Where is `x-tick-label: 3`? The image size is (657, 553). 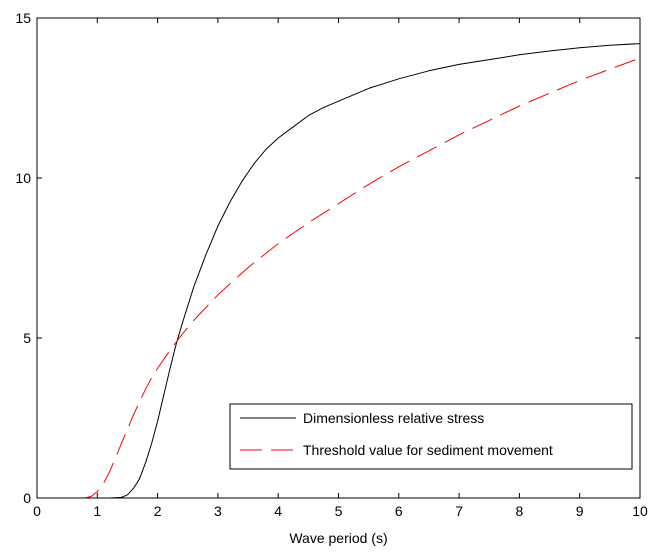
x-tick-label: 3 is located at coordinates (218, 511).